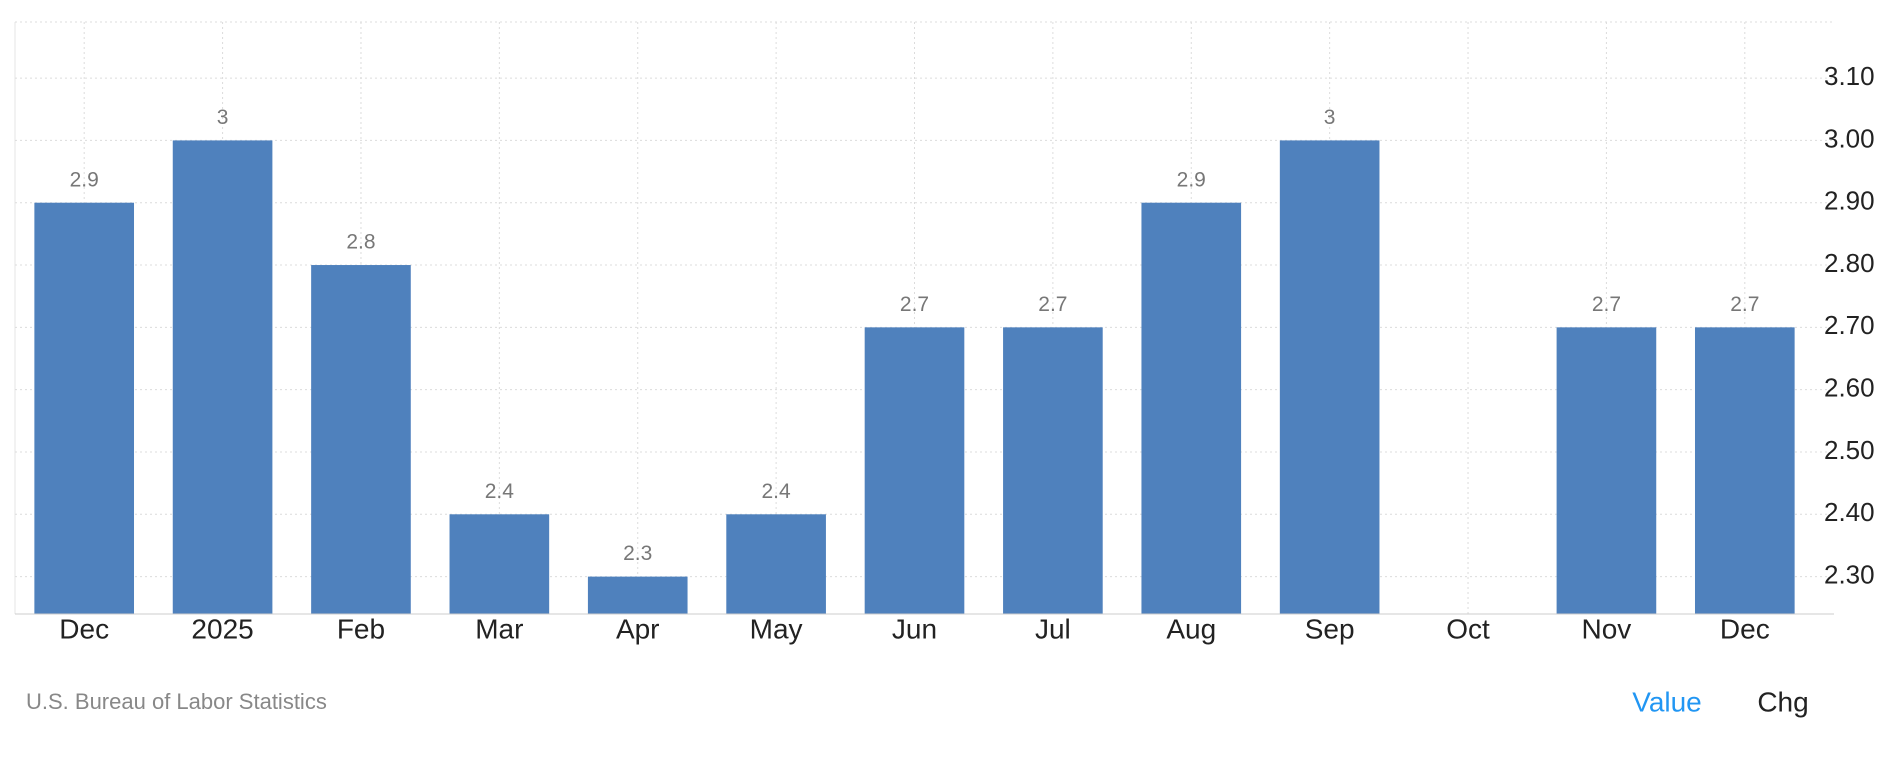 Image resolution: width=1896 pixels, height=762 pixels. I want to click on x-tick-label: Apr, so click(638, 628).